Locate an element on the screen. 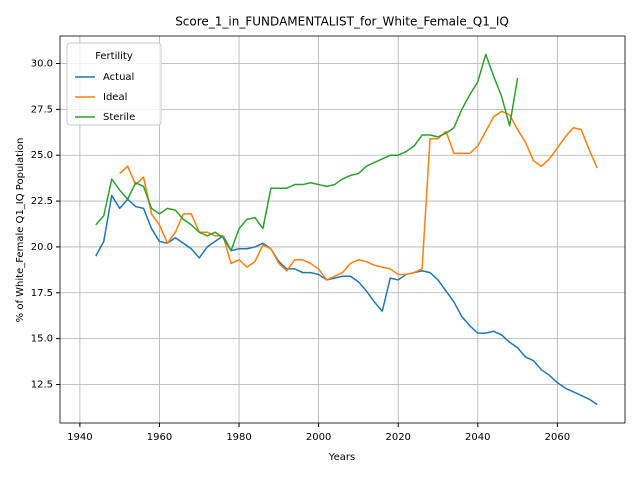 The width and height of the screenshot is (640, 484). x-tick-label: 2060 is located at coordinates (557, 437).